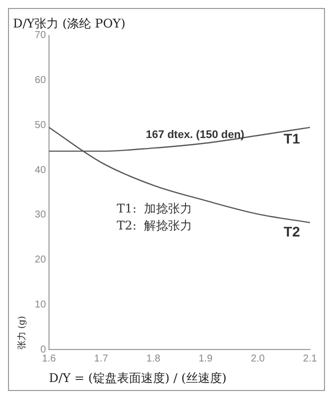  What do you see at coordinates (69, 23) in the screenshot?
I see `chart-title: D/Y张力 (涤纶 POY)` at bounding box center [69, 23].